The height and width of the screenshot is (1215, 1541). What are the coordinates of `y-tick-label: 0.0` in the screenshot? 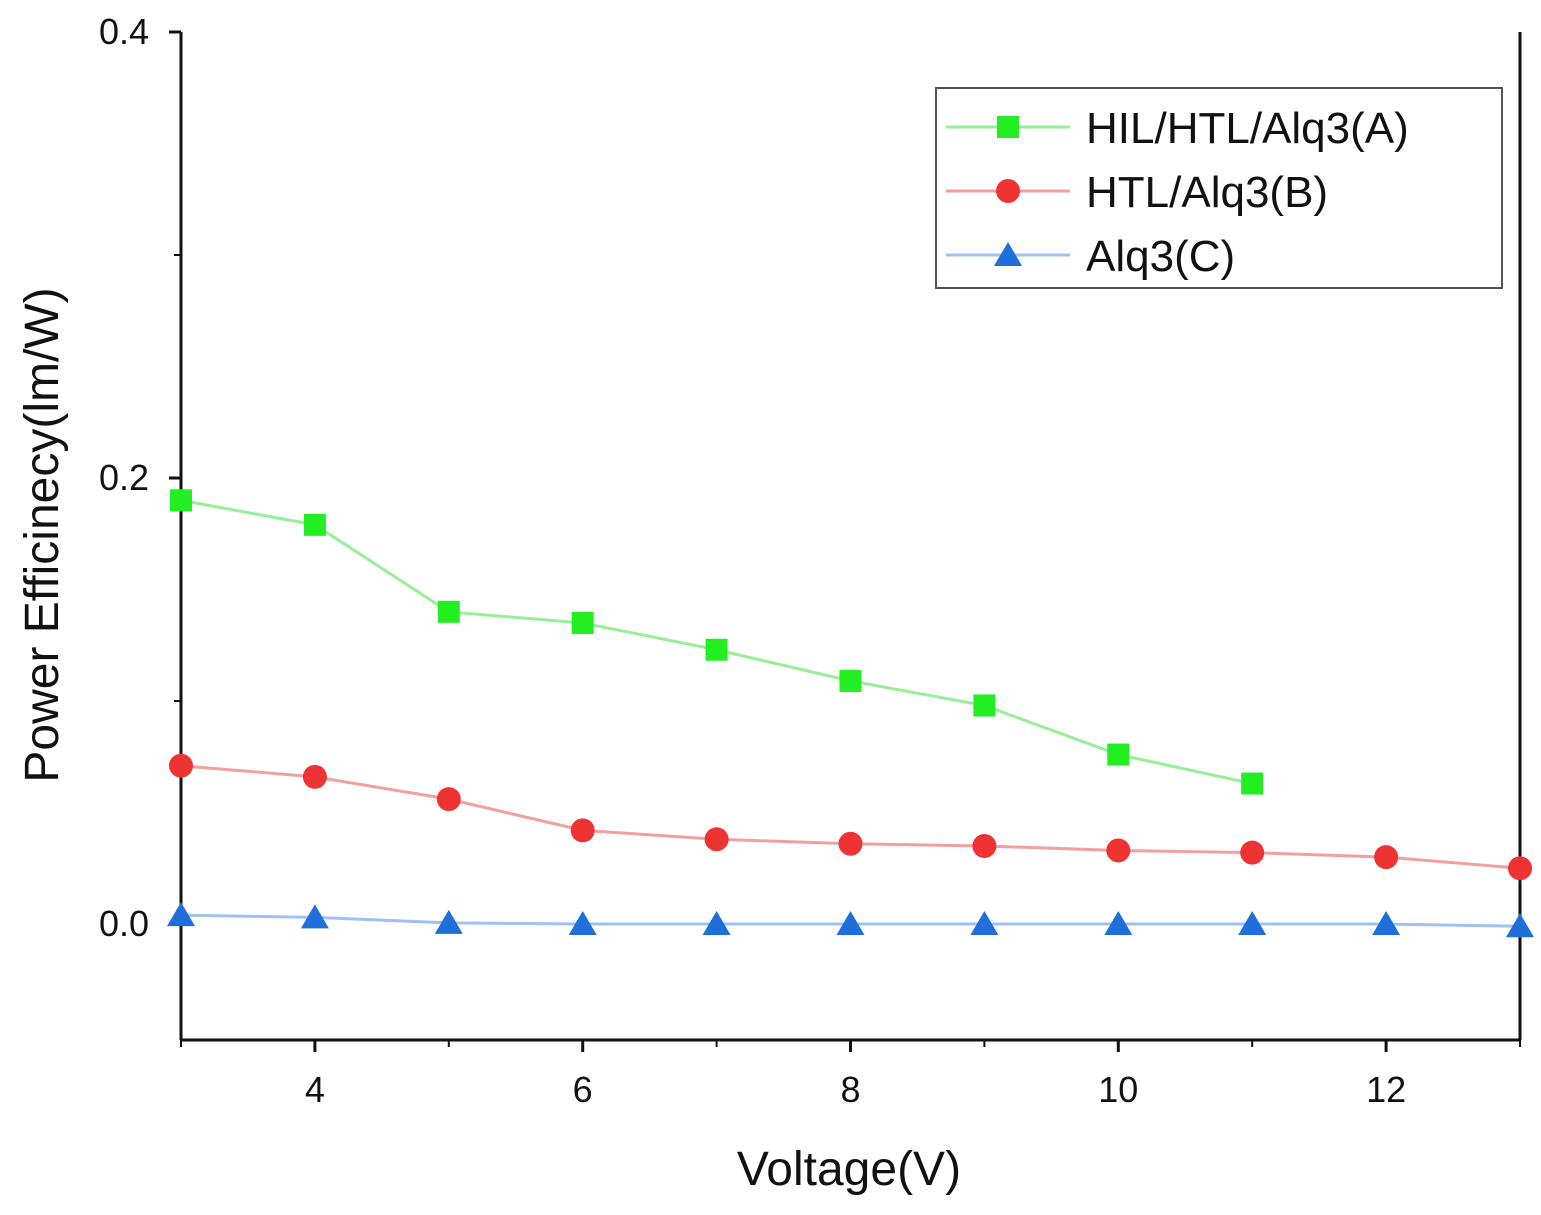 It's located at (124, 923).